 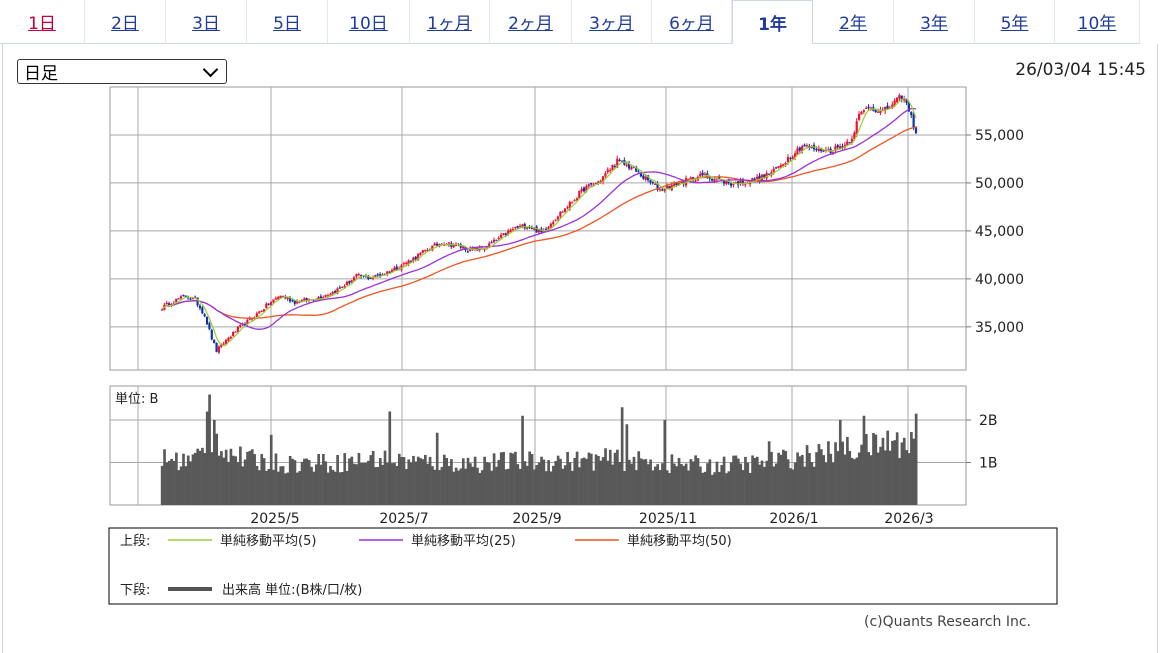 What do you see at coordinates (122, 71) in the screenshot?
I see `period-select: 日足` at bounding box center [122, 71].